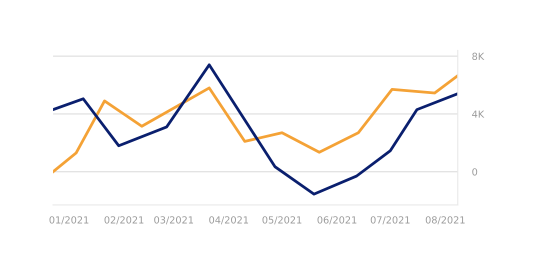  Describe the element at coordinates (174, 220) in the screenshot. I see `x-tick-label: 03/2021` at that location.